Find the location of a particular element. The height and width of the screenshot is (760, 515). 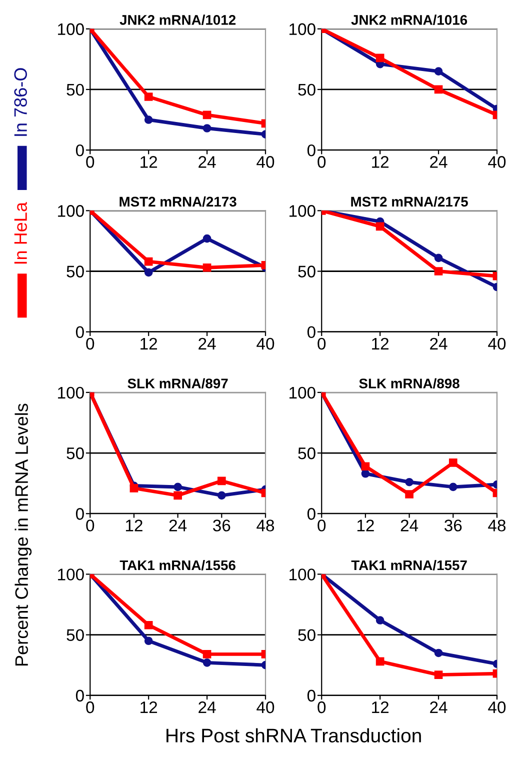

chart-title: SLK mRNA/897 is located at coordinates (178, 383).